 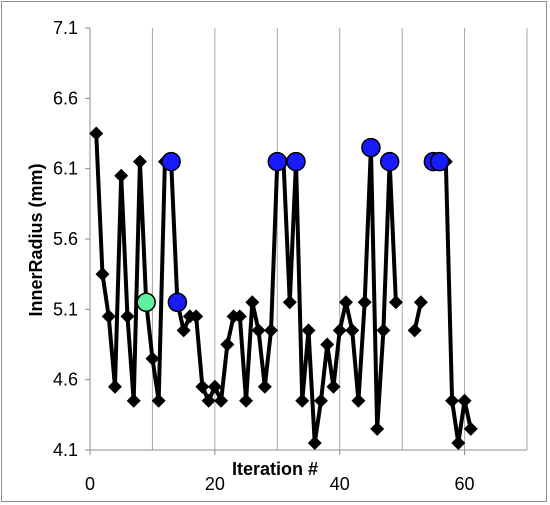 What do you see at coordinates (465, 484) in the screenshot?
I see `x-tick-label: 60` at bounding box center [465, 484].